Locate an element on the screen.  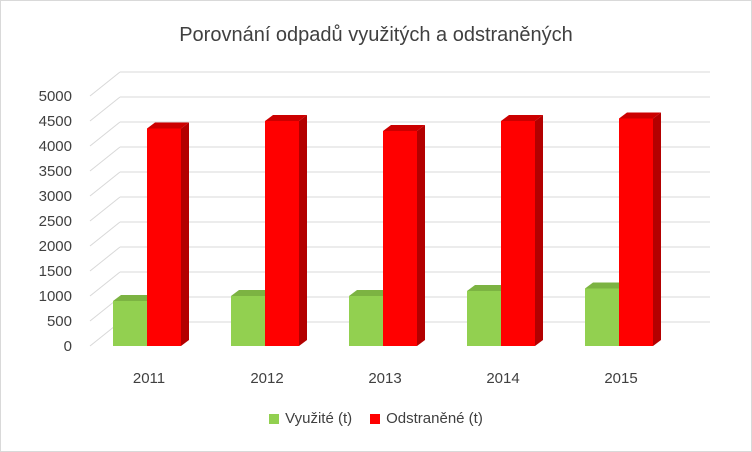
y-tick-label: 2500 is located at coordinates (55, 221).